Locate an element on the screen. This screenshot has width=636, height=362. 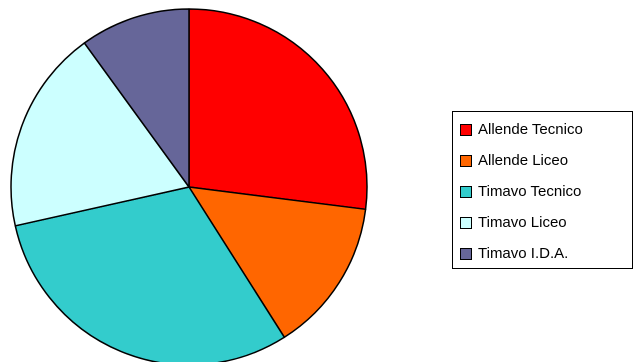
legend-item: Timavo Tecnico is located at coordinates (546, 191).